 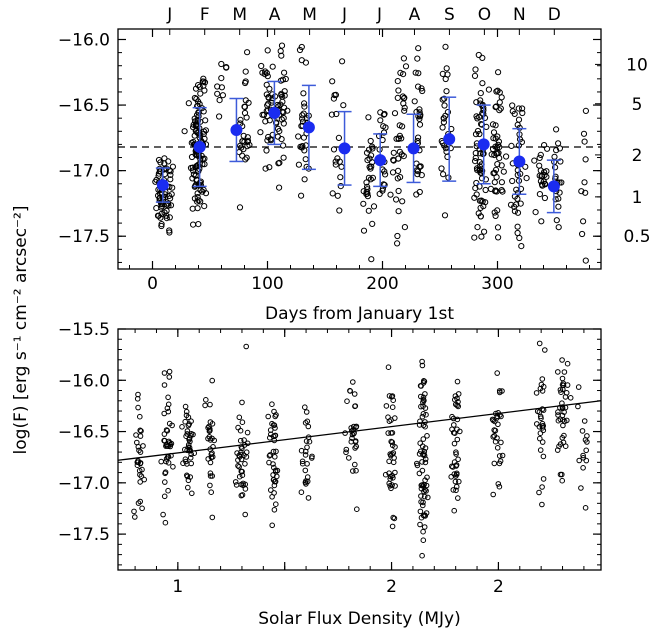 What do you see at coordinates (497, 284) in the screenshot?
I see `x-tick-label: 300` at bounding box center [497, 284].